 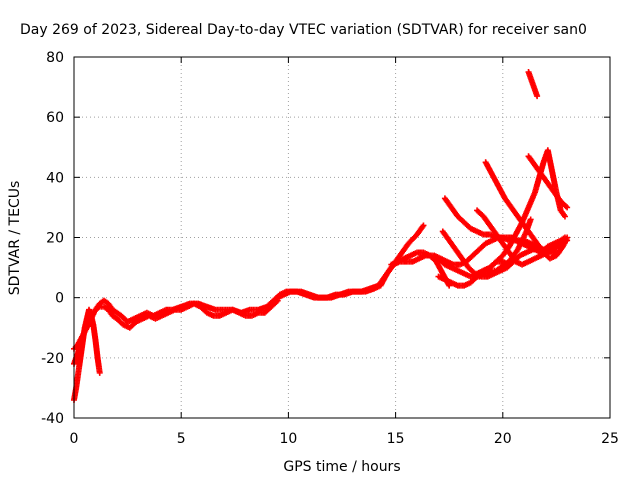 What do you see at coordinates (181, 439) in the screenshot?
I see `x-tick-label: 5` at bounding box center [181, 439].